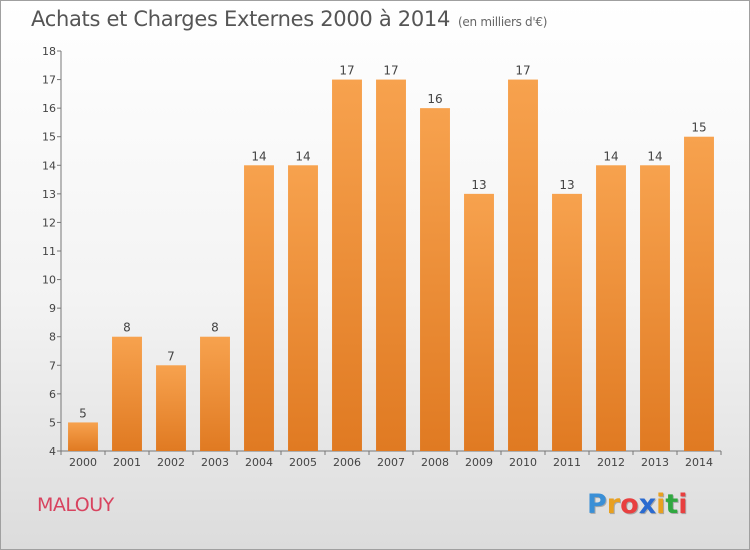 The image size is (750, 550). Describe the element at coordinates (127, 393) in the screenshot. I see `bar-2001` at that location.